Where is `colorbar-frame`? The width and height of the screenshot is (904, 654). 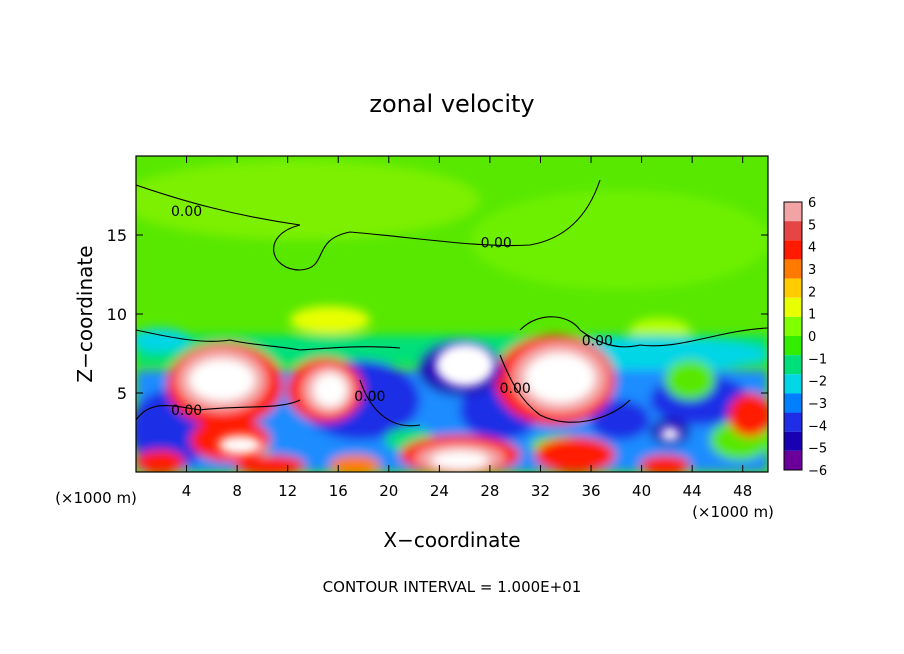 colorbar-frame is located at coordinates (793, 336).